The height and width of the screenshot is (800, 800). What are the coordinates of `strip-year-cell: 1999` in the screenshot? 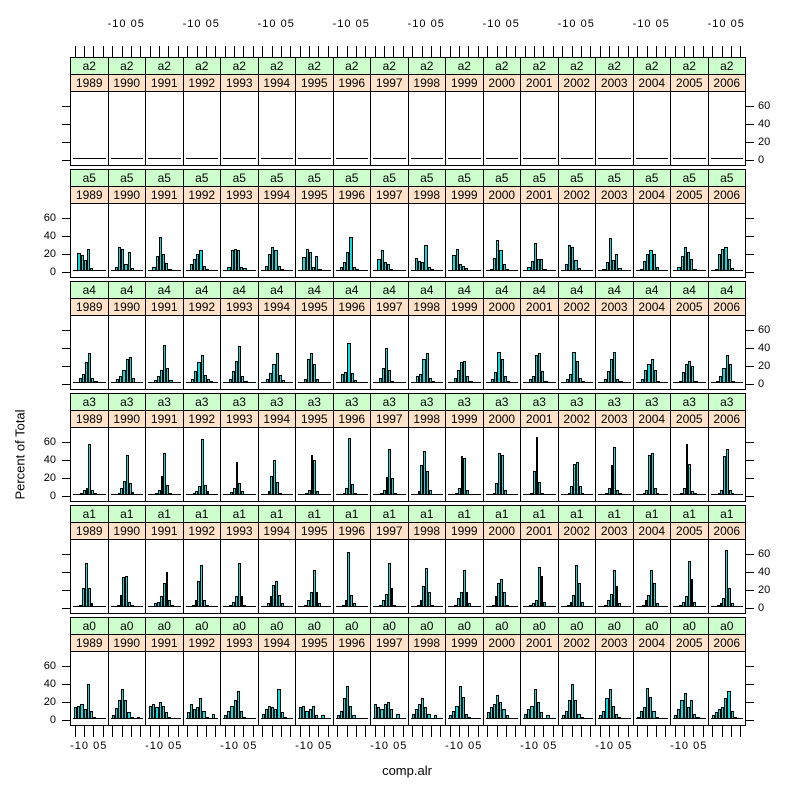 It's located at (465, 82).